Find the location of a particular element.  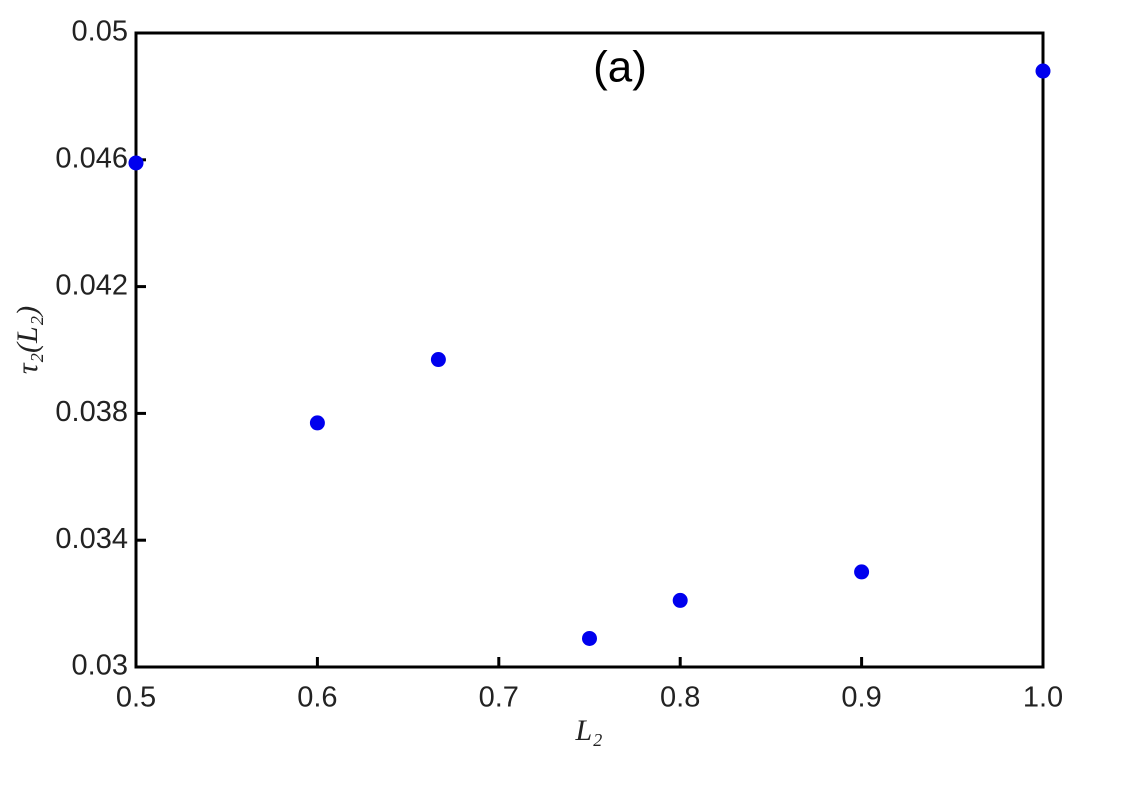

y-tick-label: 0.05 is located at coordinates (100, 32).